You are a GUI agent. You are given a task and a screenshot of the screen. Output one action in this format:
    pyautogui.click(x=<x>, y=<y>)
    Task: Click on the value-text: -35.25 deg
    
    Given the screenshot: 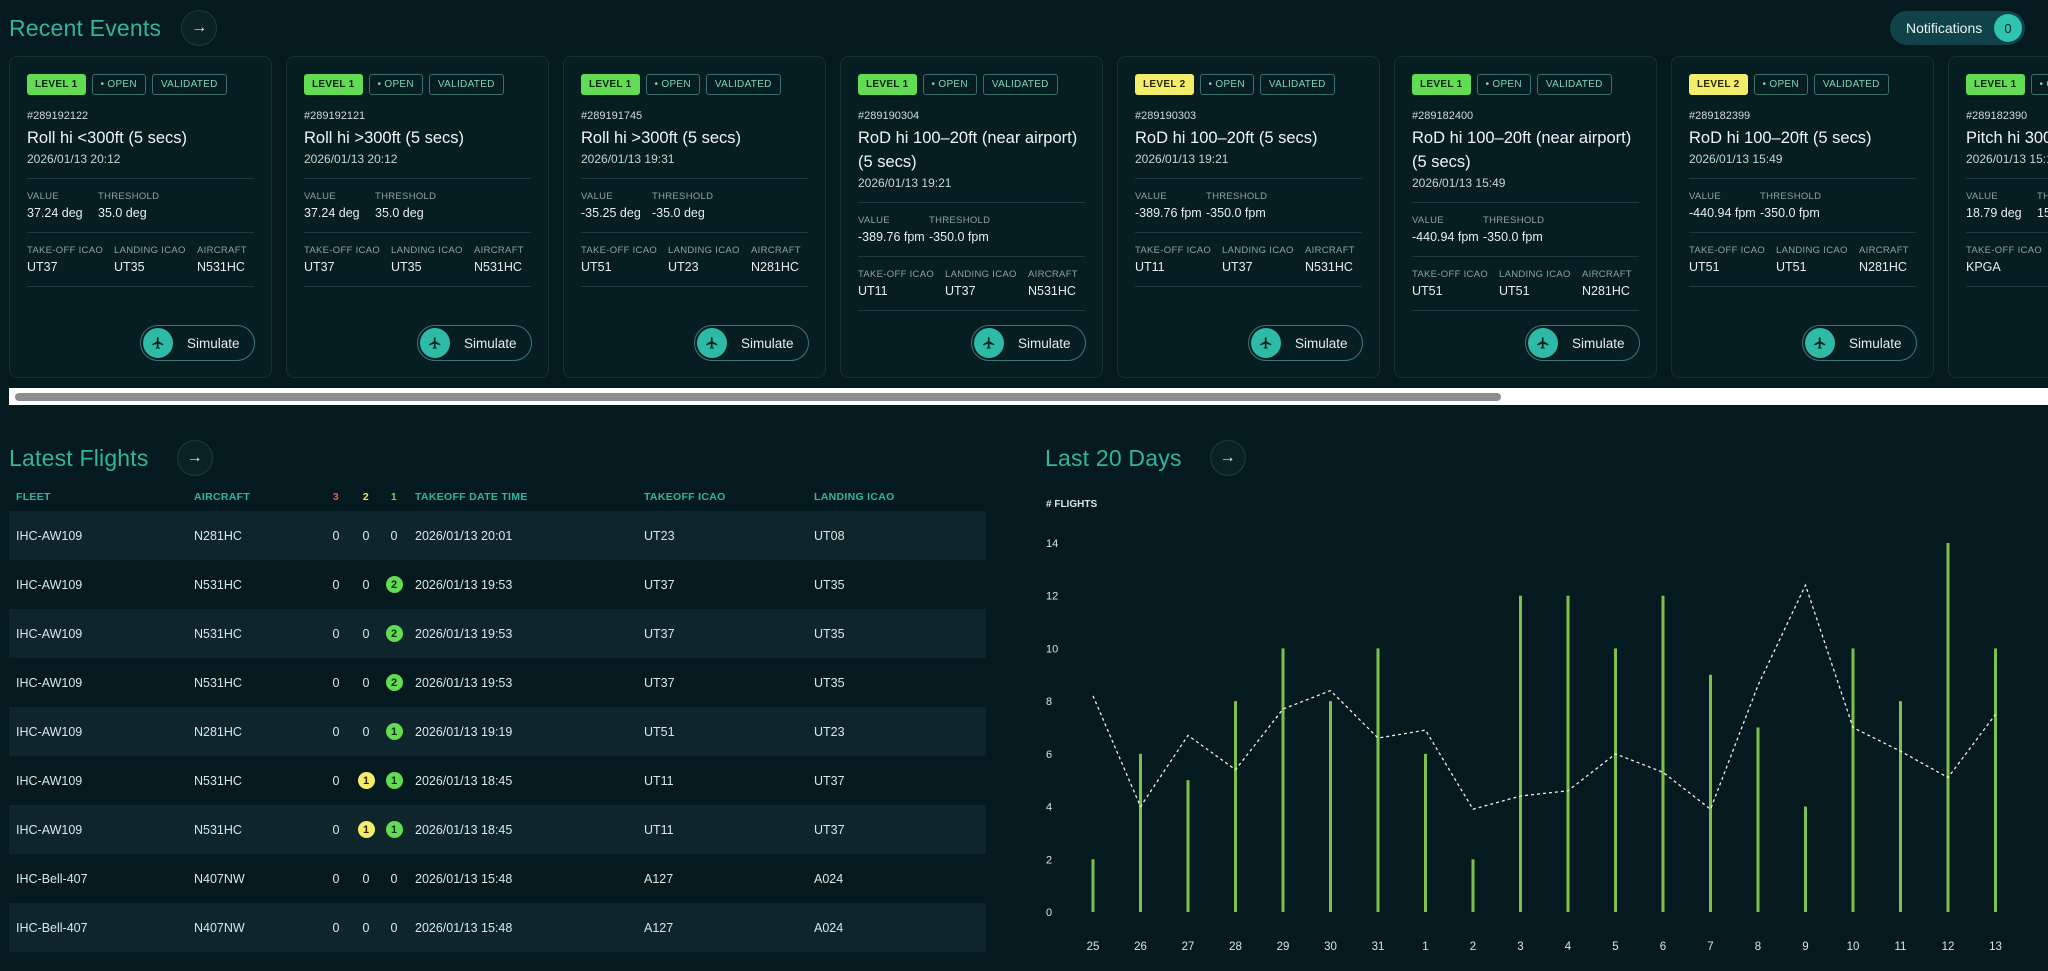 What is the action you would take?
    pyautogui.click(x=611, y=213)
    